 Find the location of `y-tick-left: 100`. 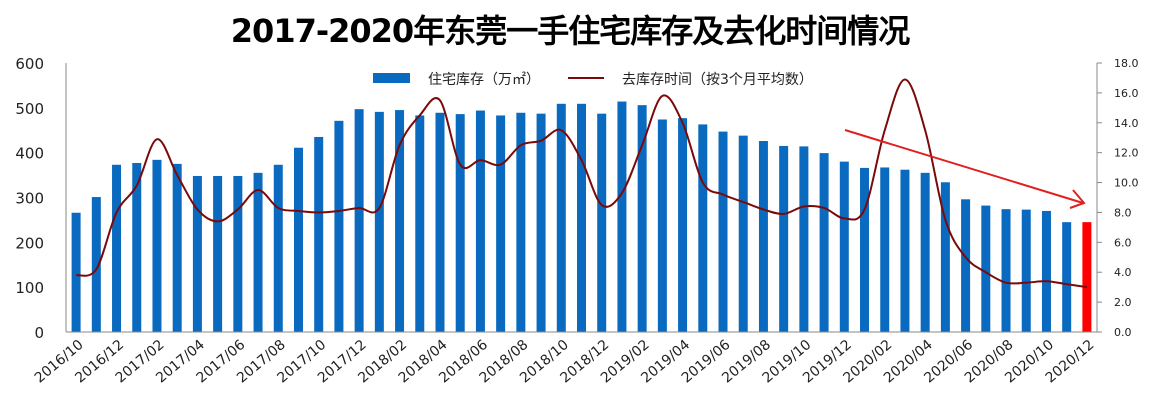

y-tick-left: 100 is located at coordinates (29, 288).